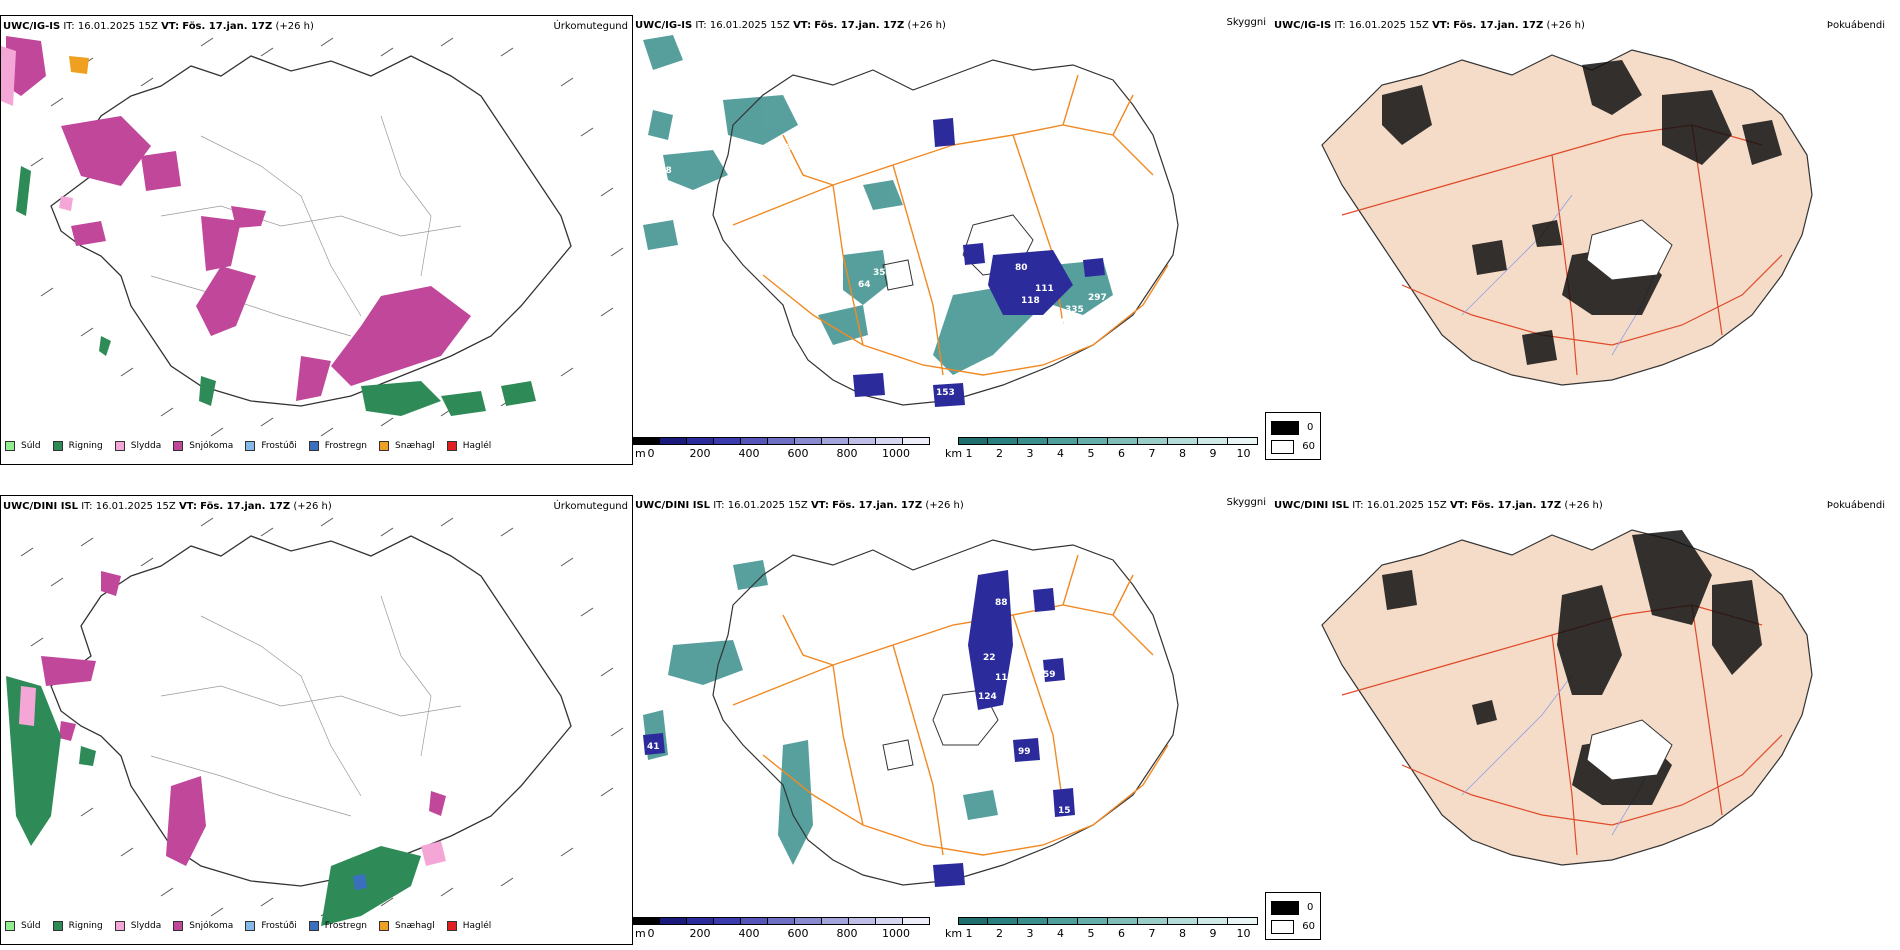 This screenshot has height=950, width=1900. Describe the element at coordinates (653, 747) in the screenshot. I see `svg-text: 41` at that location.